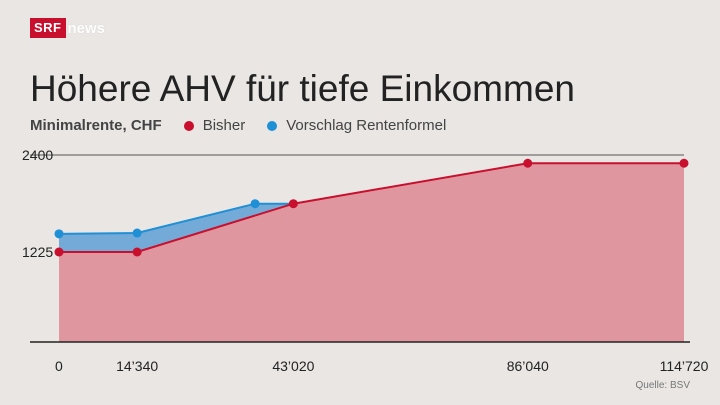 The width and height of the screenshot is (720, 405). What do you see at coordinates (37, 155) in the screenshot?
I see `y-tick-label-2400: 2400` at bounding box center [37, 155].